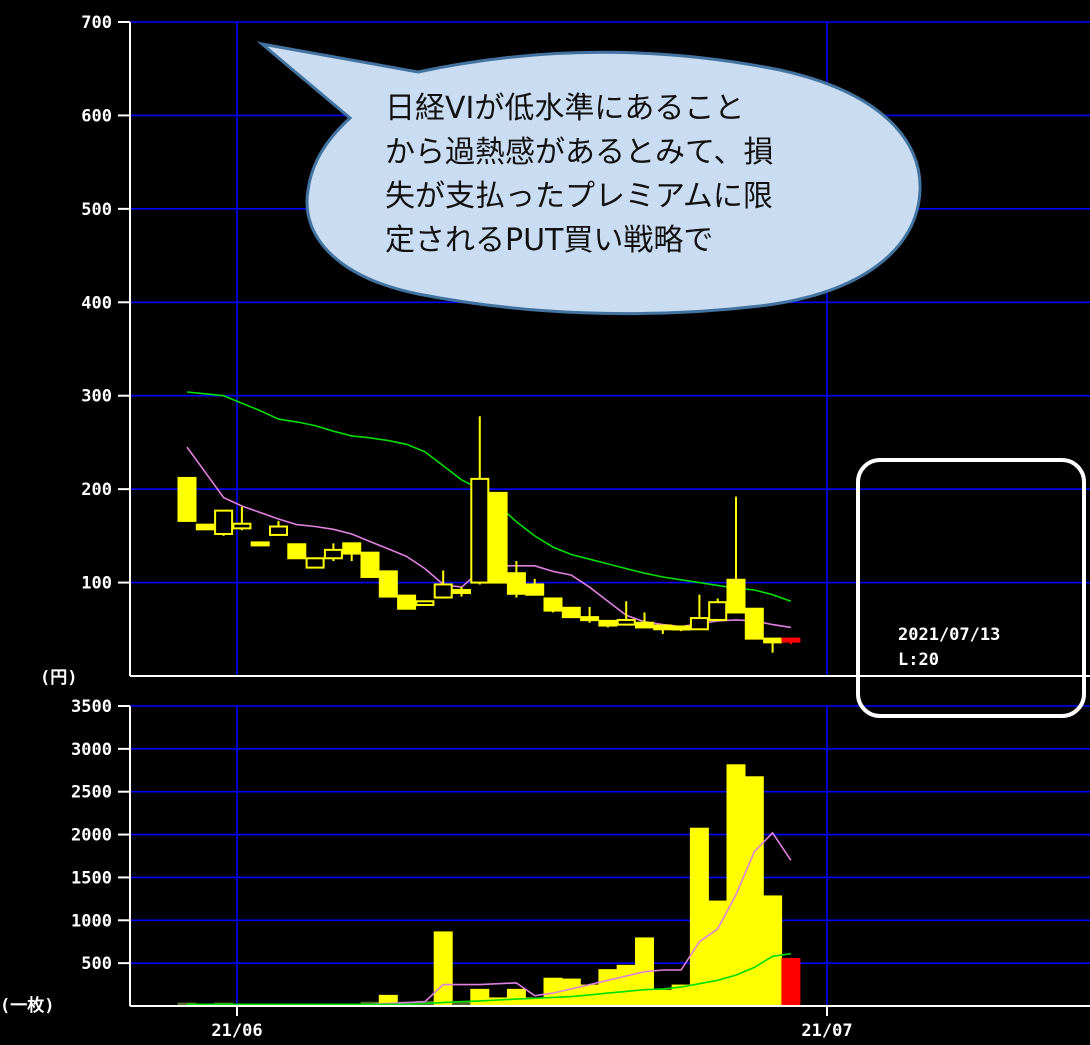  What do you see at coordinates (91, 750) in the screenshot?
I see `volume-tick-label: 3000` at bounding box center [91, 750].